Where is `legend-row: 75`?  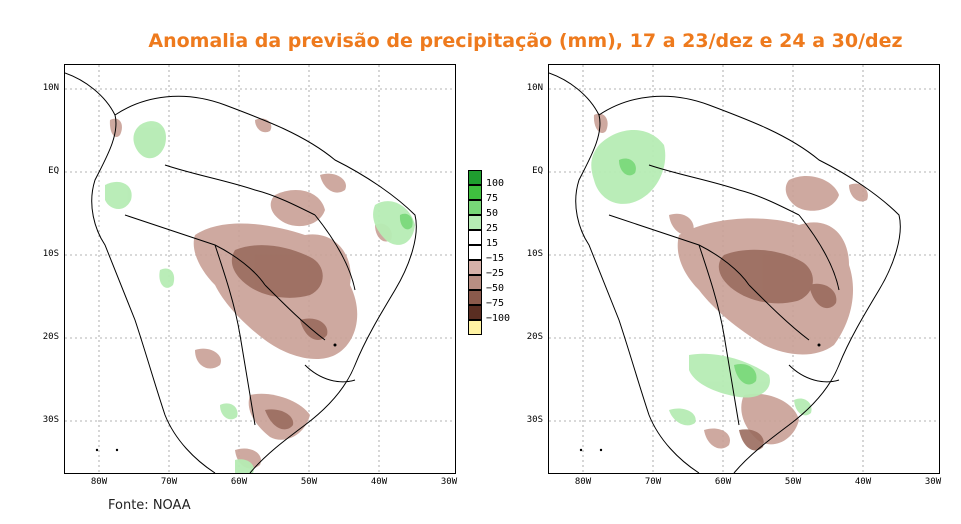 legend-row: 75 is located at coordinates (498, 194).